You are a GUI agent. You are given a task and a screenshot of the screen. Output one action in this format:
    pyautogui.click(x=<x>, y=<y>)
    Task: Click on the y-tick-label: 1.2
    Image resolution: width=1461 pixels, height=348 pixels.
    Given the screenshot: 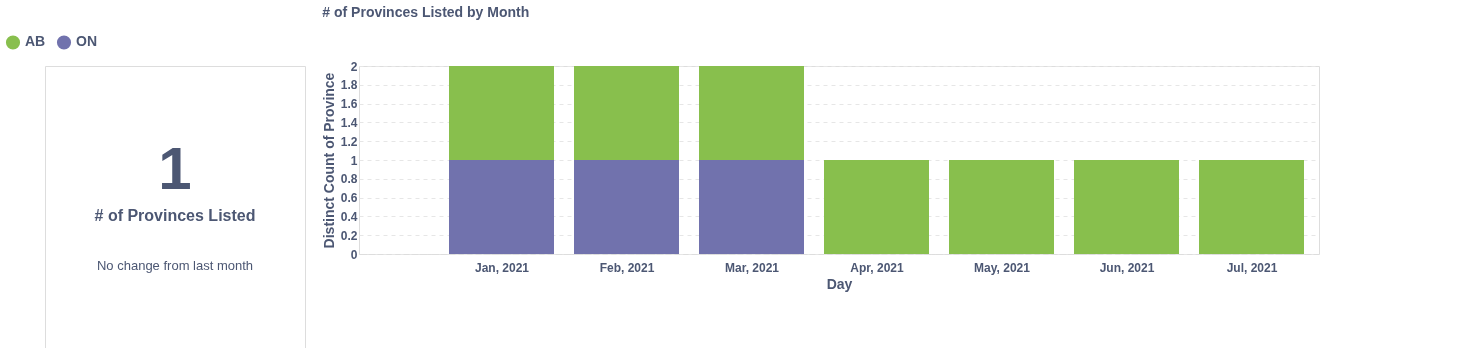 What is the action you would take?
    pyautogui.click(x=349, y=141)
    